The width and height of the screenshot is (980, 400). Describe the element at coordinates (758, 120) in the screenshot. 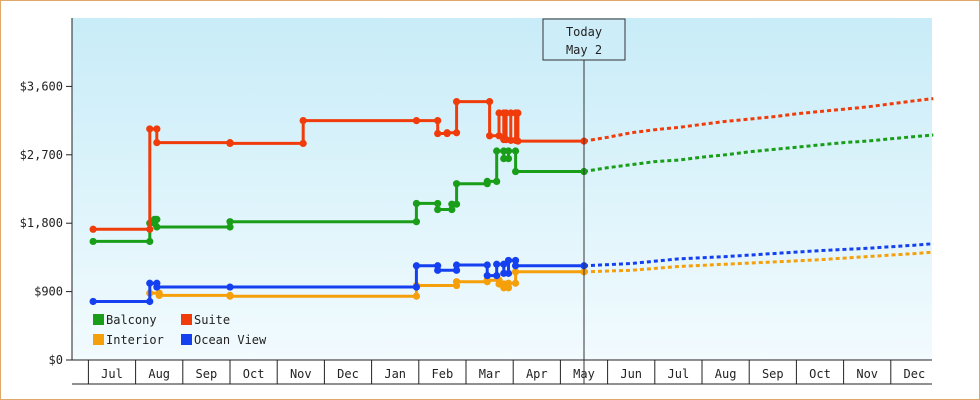

I see `forecast-line-suite` at that location.